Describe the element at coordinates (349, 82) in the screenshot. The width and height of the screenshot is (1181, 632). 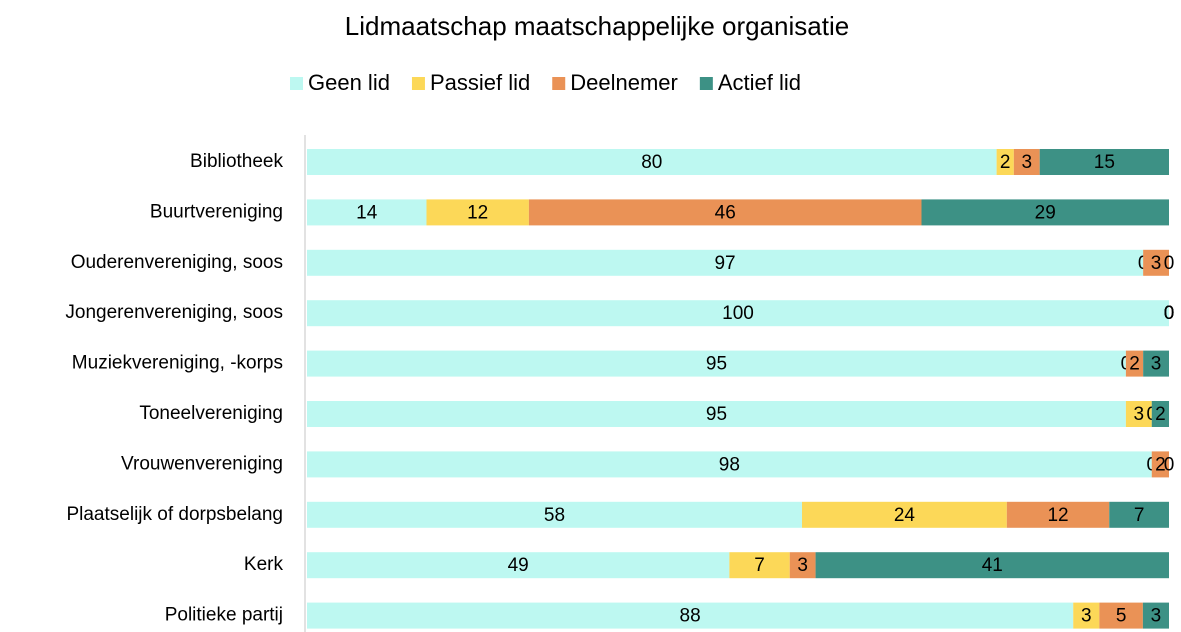
I see `legend-label: Geen lid` at that location.